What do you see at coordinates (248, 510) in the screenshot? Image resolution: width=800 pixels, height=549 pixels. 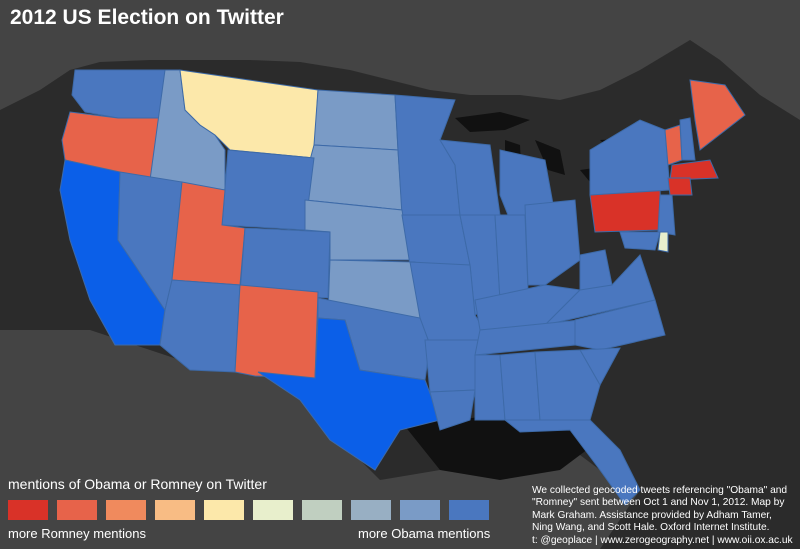 I see `legend-swatches` at bounding box center [248, 510].